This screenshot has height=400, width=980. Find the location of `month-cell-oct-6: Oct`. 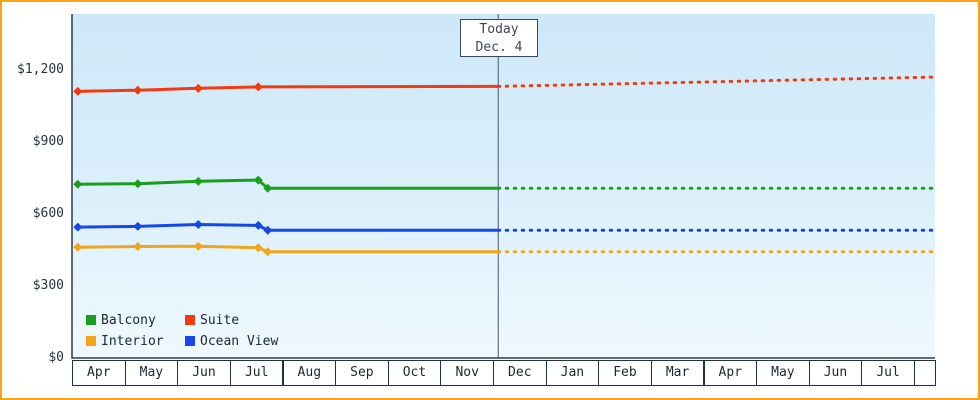

month-cell-oct-6: Oct is located at coordinates (414, 373).